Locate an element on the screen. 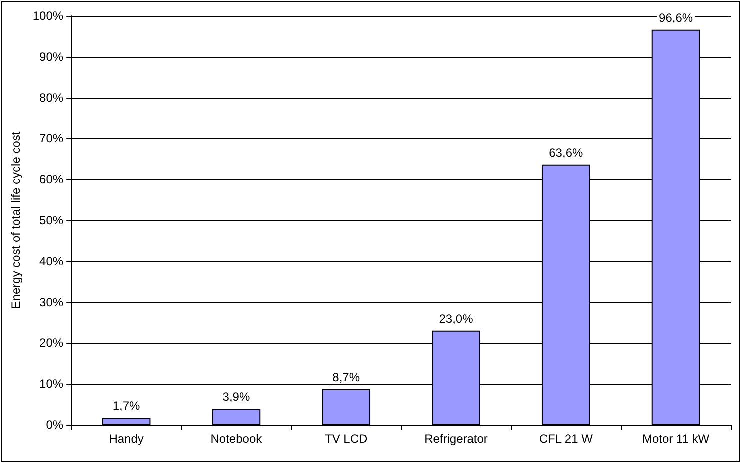 Image resolution: width=741 pixels, height=463 pixels. x-tick-label: Notebook is located at coordinates (237, 439).